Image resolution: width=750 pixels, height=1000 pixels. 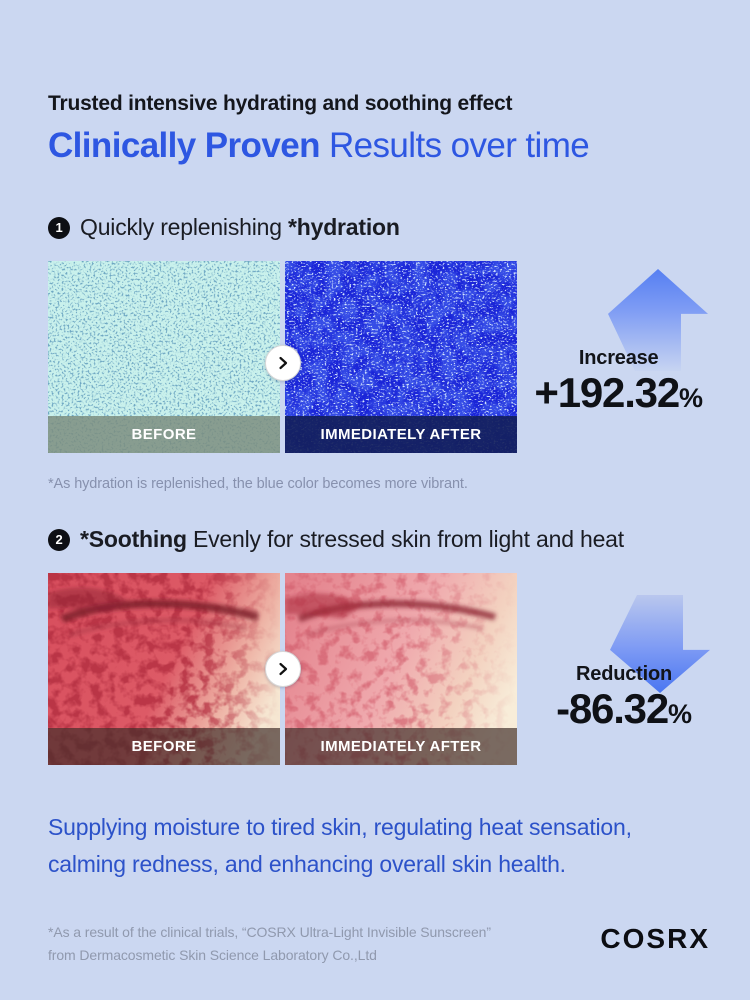 What do you see at coordinates (401, 434) in the screenshot?
I see `hydration-after-label: IMMEDIATELY AFTER` at bounding box center [401, 434].